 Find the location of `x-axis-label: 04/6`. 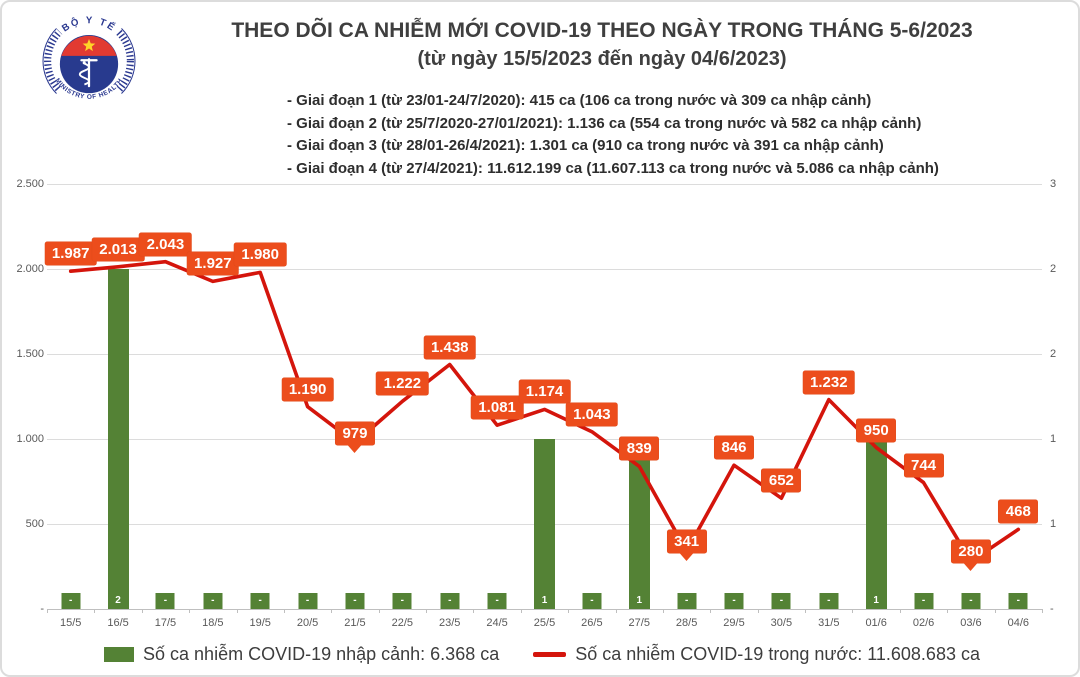

x-axis-label: 04/6 is located at coordinates (1018, 623).